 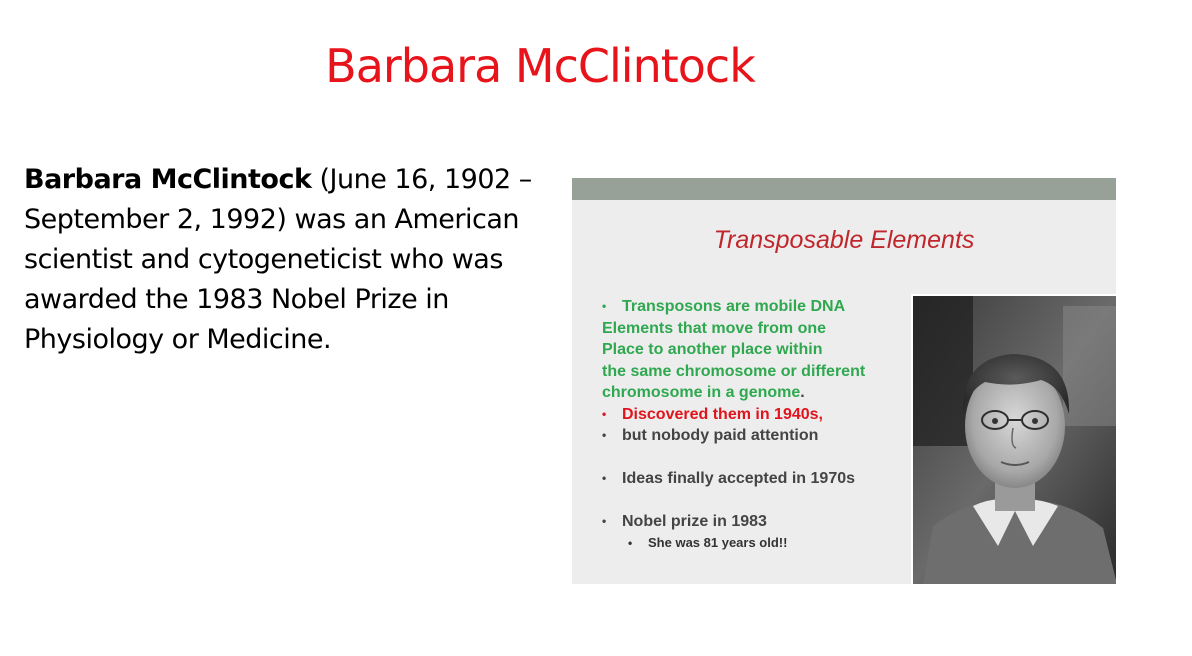 I want to click on bullet-item: • Ideas finally accepted in 1970s, so click(x=757, y=479).